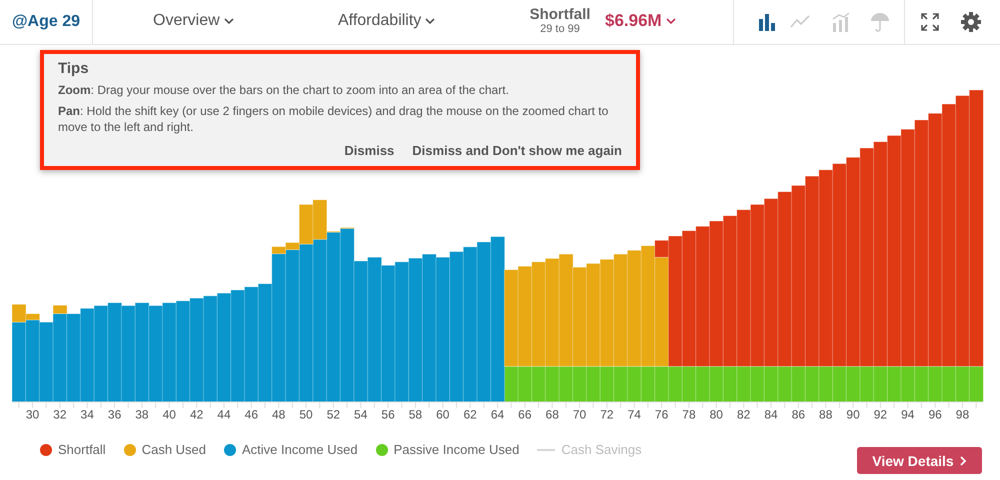  What do you see at coordinates (661, 415) in the screenshot?
I see `x-tick-label: 76` at bounding box center [661, 415].